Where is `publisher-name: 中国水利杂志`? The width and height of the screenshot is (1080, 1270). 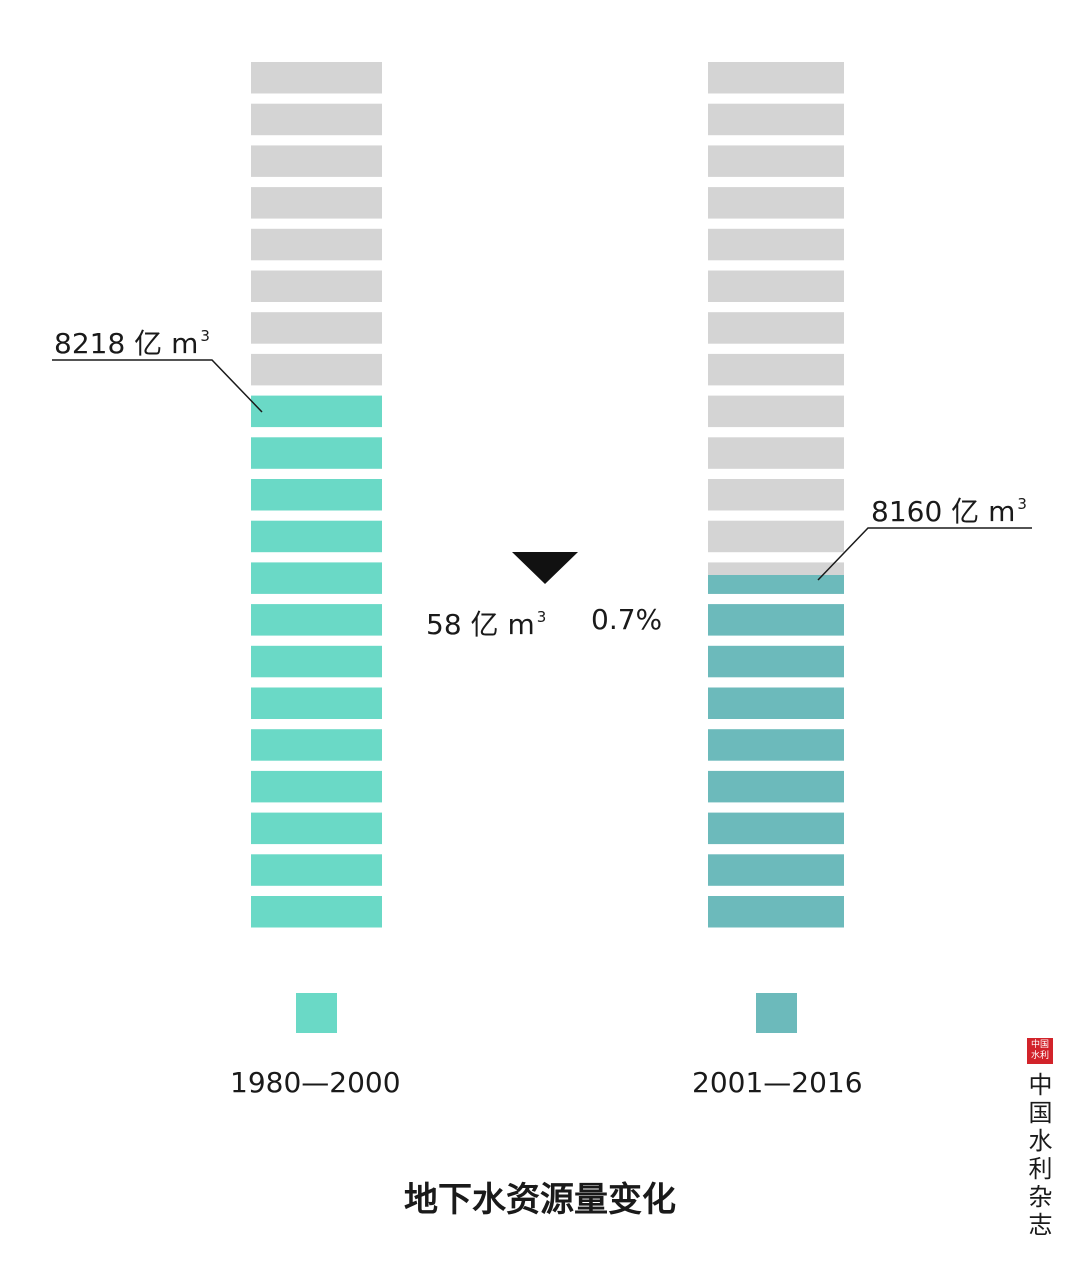
publisher-name: 中国水利杂志 is located at coordinates (1038, 1156).